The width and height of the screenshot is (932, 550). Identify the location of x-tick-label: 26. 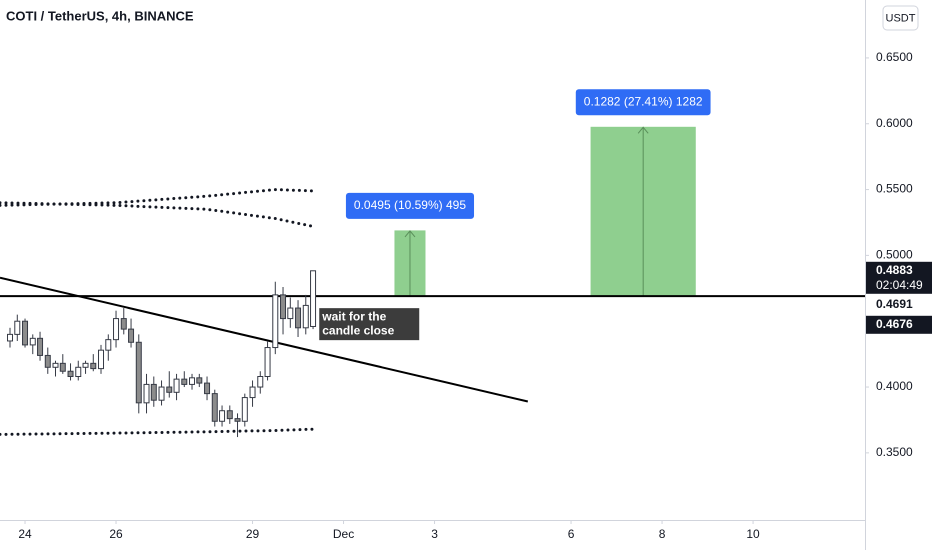
(116, 534).